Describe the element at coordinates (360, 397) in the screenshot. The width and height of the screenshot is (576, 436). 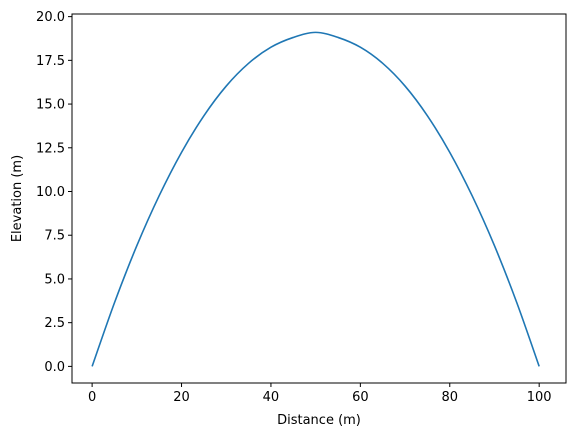
I see `x-tick-label: 60` at that location.